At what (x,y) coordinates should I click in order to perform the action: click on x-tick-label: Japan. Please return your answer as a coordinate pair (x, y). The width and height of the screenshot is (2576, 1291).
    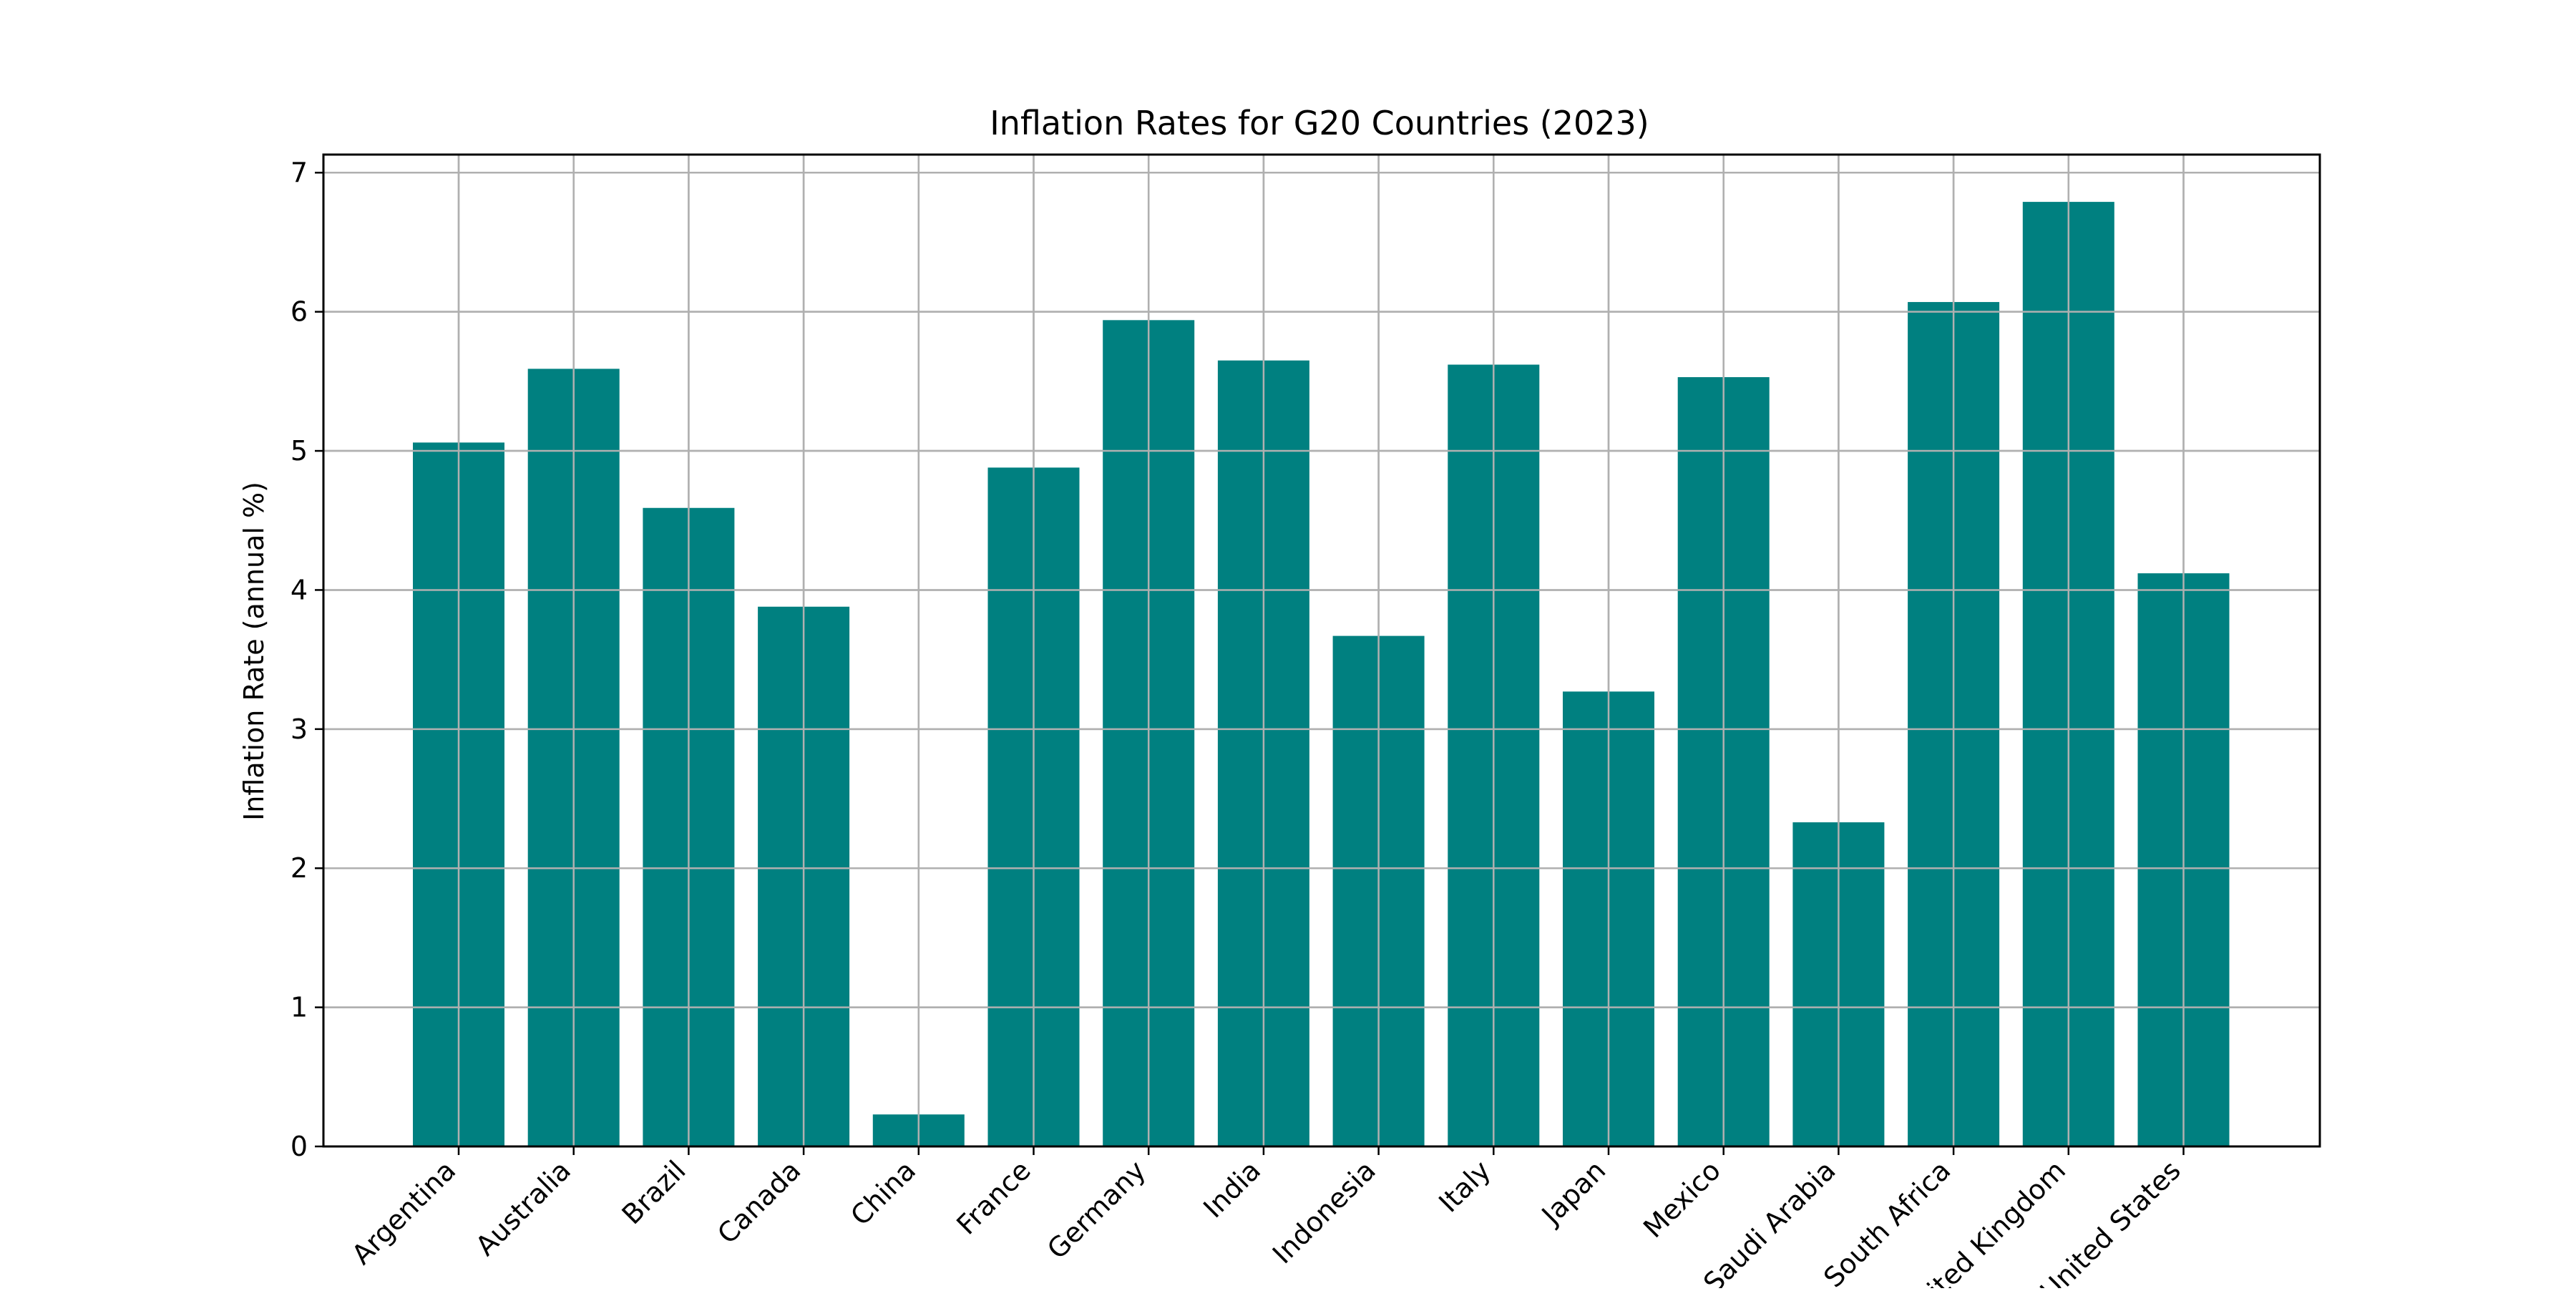
    Looking at the image, I should click on (1573, 1192).